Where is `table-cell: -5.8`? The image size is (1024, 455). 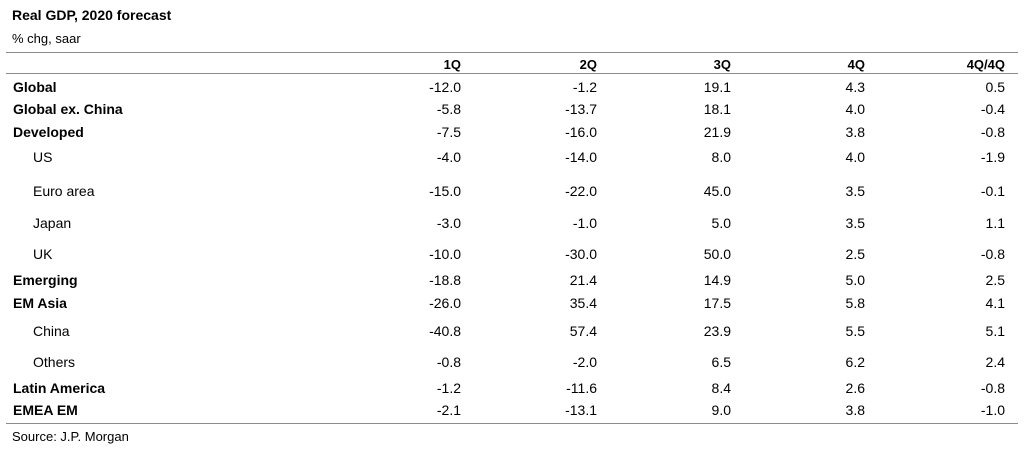
table-cell: -5.8 is located at coordinates (448, 109).